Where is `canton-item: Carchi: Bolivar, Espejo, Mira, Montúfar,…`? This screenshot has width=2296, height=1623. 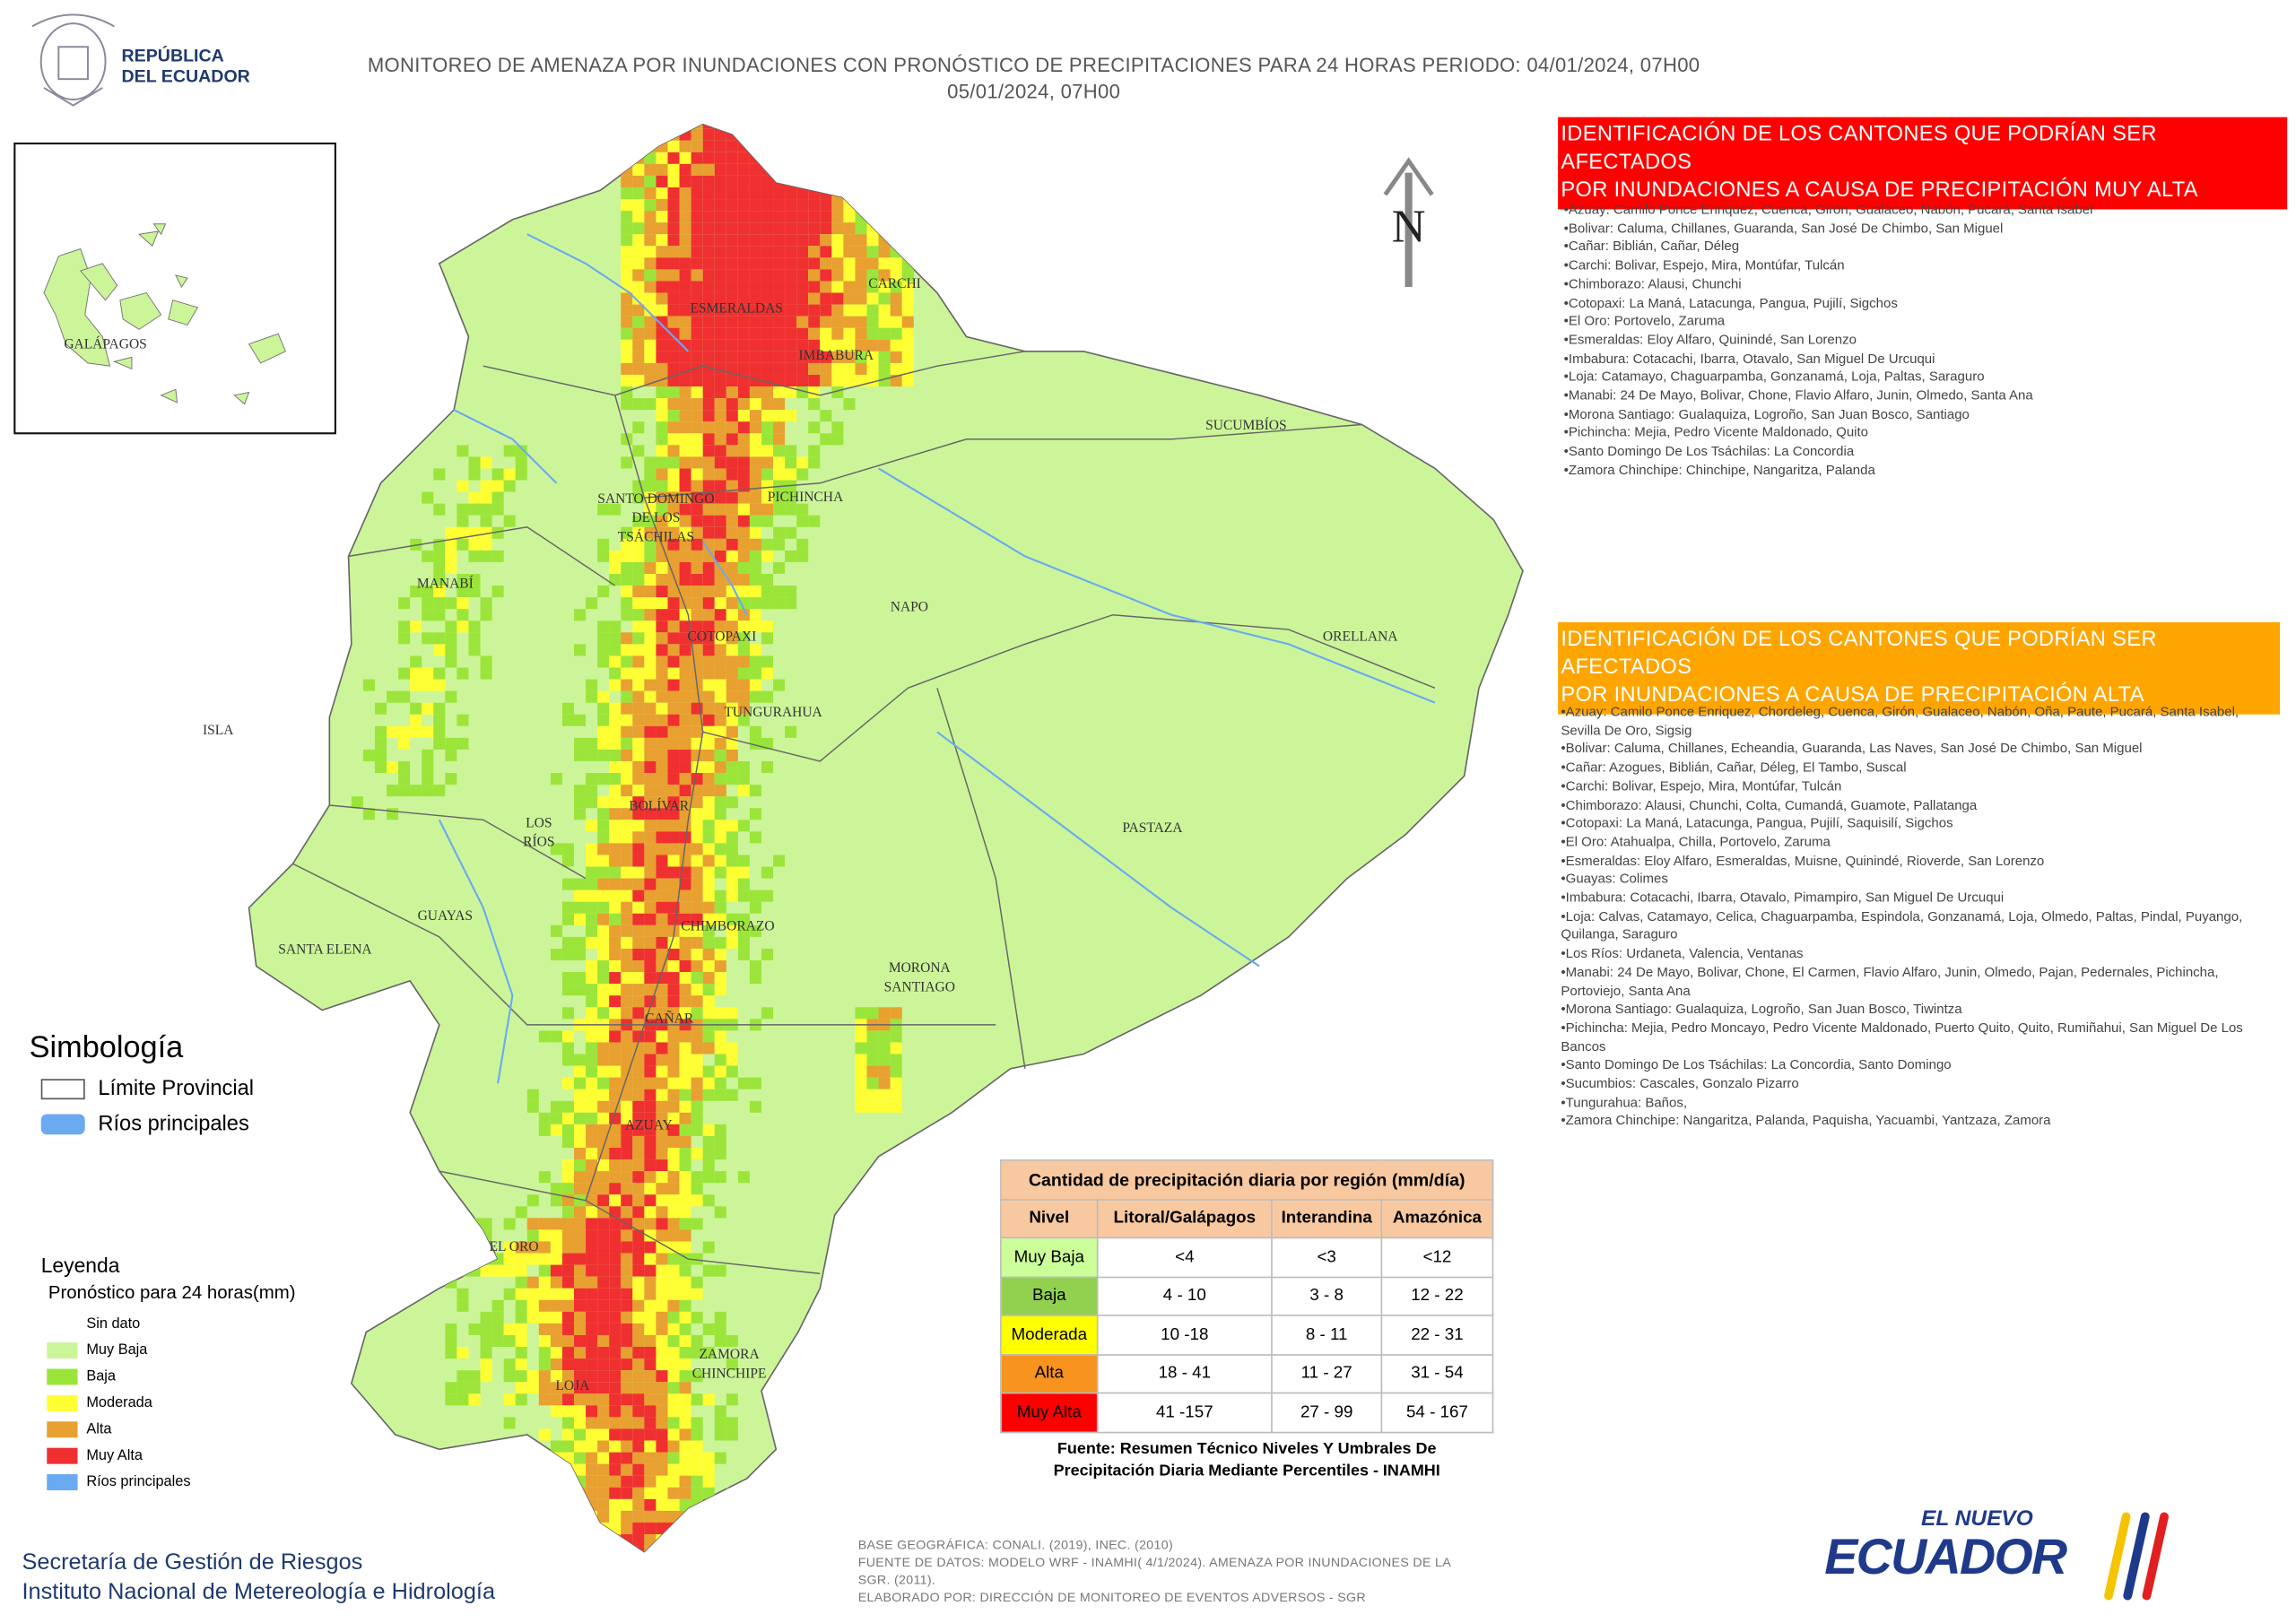
canton-item: Carchi: Bolivar, Espejo, Mira, Montúfar,… is located at coordinates (1918, 786).